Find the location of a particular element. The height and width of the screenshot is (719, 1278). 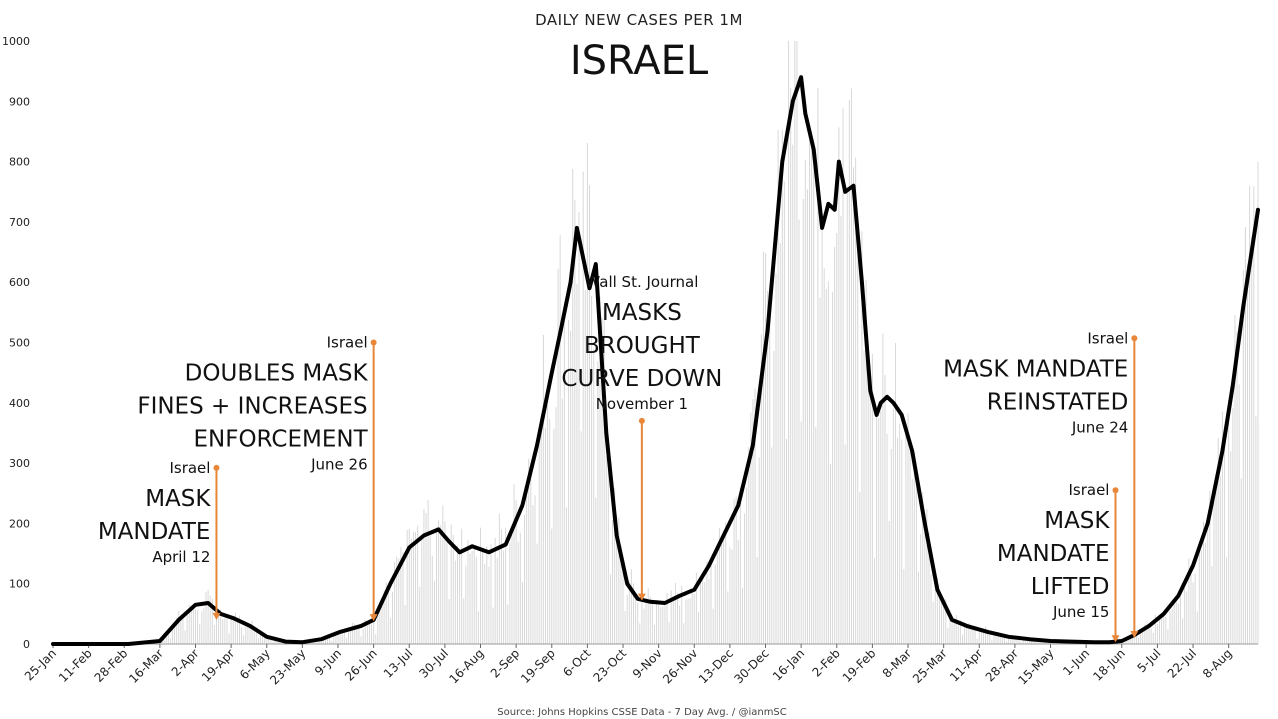

y-tick-label: 300 is located at coordinates (19, 463).